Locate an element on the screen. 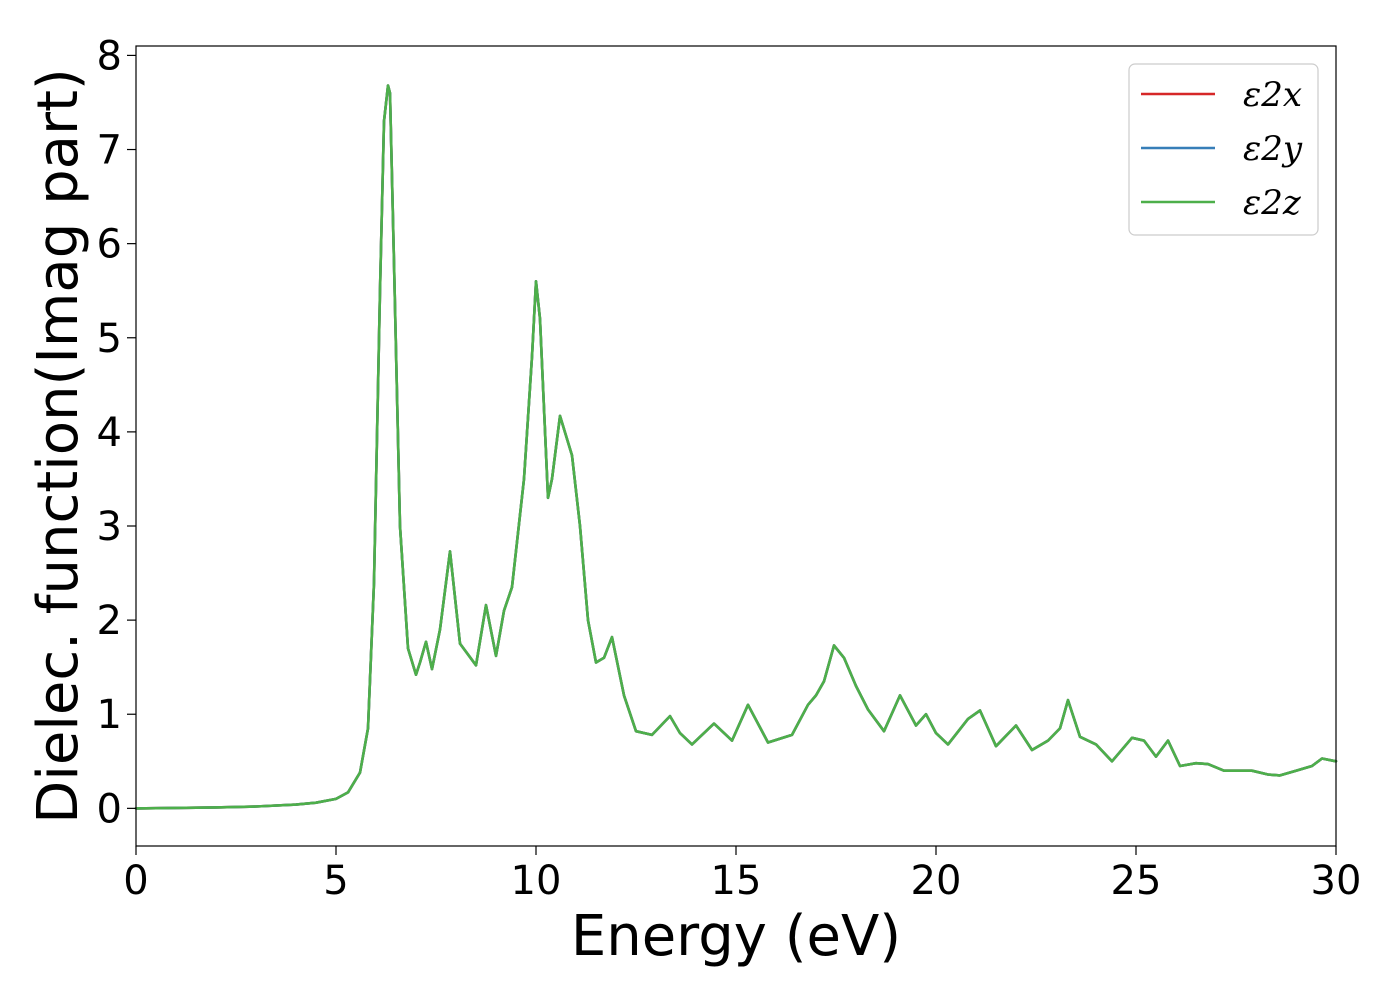 The width and height of the screenshot is (1400, 1000). x-tick-label: 10 is located at coordinates (536, 881).